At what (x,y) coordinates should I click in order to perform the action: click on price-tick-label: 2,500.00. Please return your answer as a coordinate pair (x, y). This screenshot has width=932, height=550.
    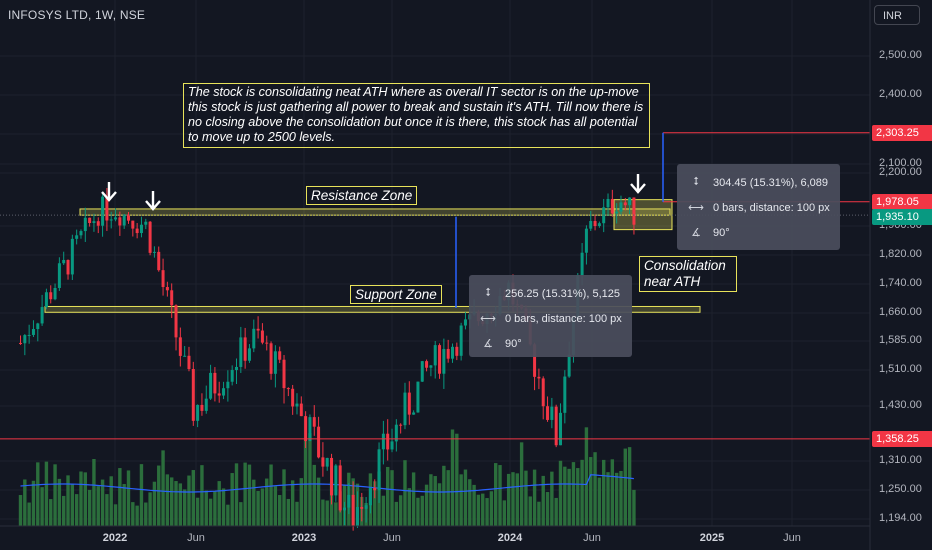
    Looking at the image, I should click on (900, 55).